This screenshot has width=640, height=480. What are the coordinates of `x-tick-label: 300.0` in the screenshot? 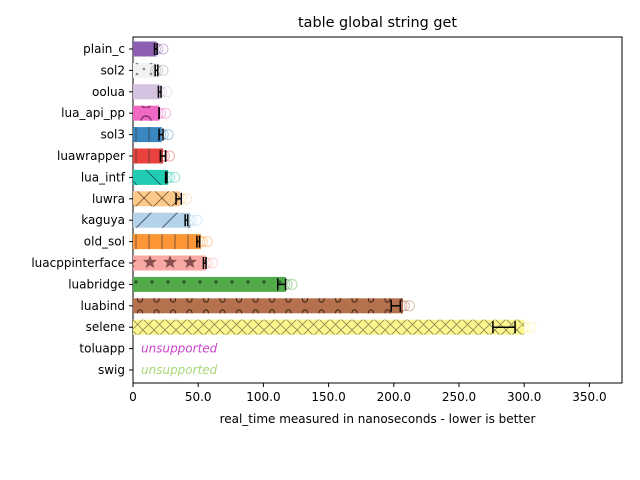 It's located at (524, 397).